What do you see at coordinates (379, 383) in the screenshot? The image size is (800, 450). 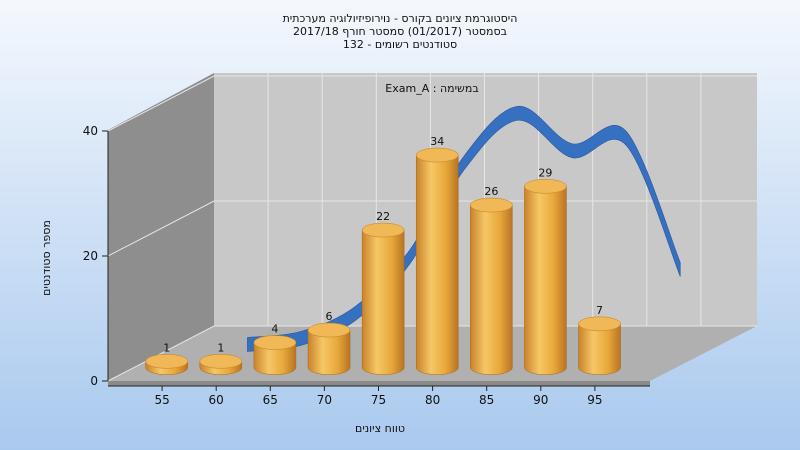 I see `floor-front-edge` at bounding box center [379, 383].